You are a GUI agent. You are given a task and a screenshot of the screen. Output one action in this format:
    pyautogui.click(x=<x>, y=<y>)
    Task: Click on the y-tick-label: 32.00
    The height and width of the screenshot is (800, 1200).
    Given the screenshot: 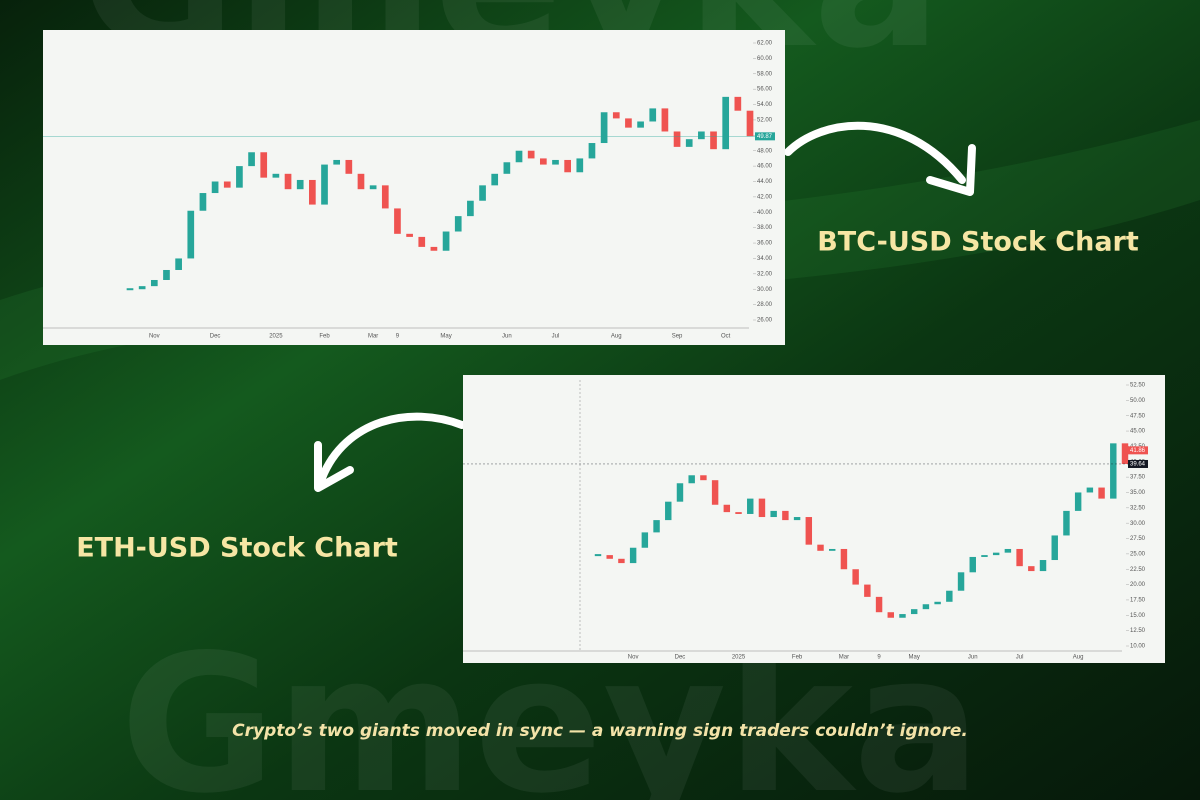 What is the action you would take?
    pyautogui.click(x=765, y=274)
    